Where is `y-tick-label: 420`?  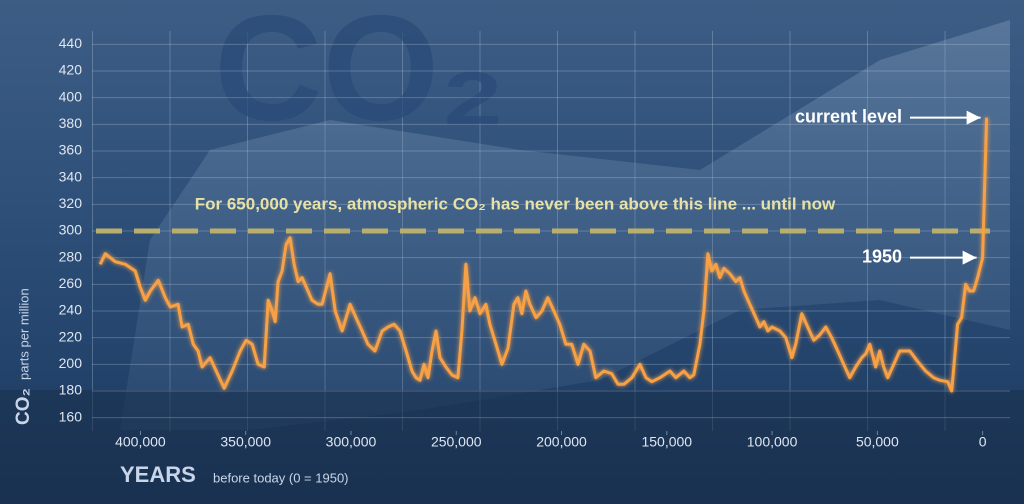
y-tick-label: 420 is located at coordinates (71, 70).